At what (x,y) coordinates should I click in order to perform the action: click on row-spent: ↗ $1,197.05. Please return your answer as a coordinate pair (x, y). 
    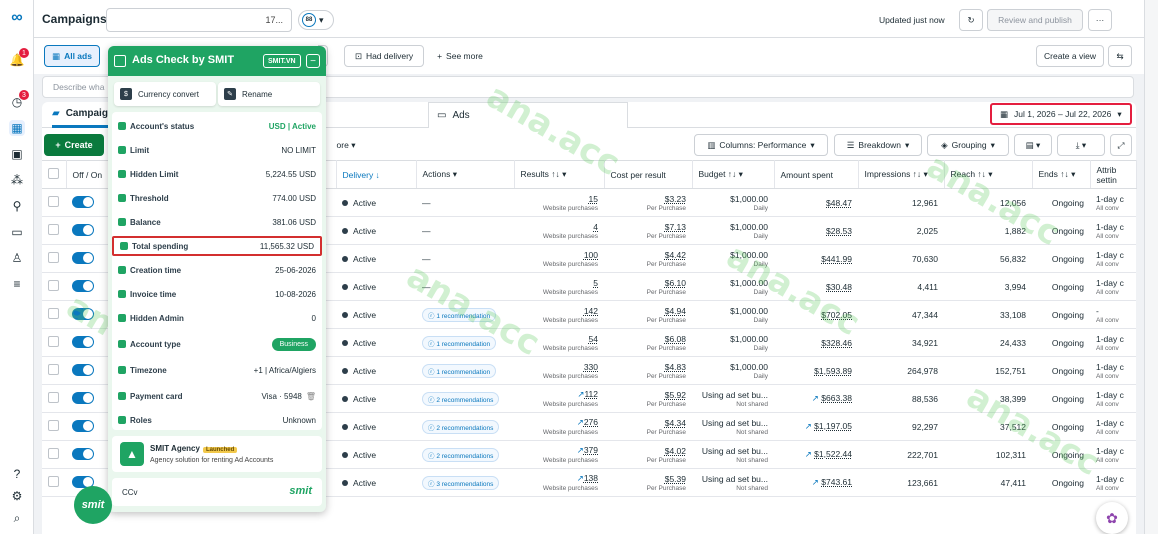
    Looking at the image, I should click on (816, 426).